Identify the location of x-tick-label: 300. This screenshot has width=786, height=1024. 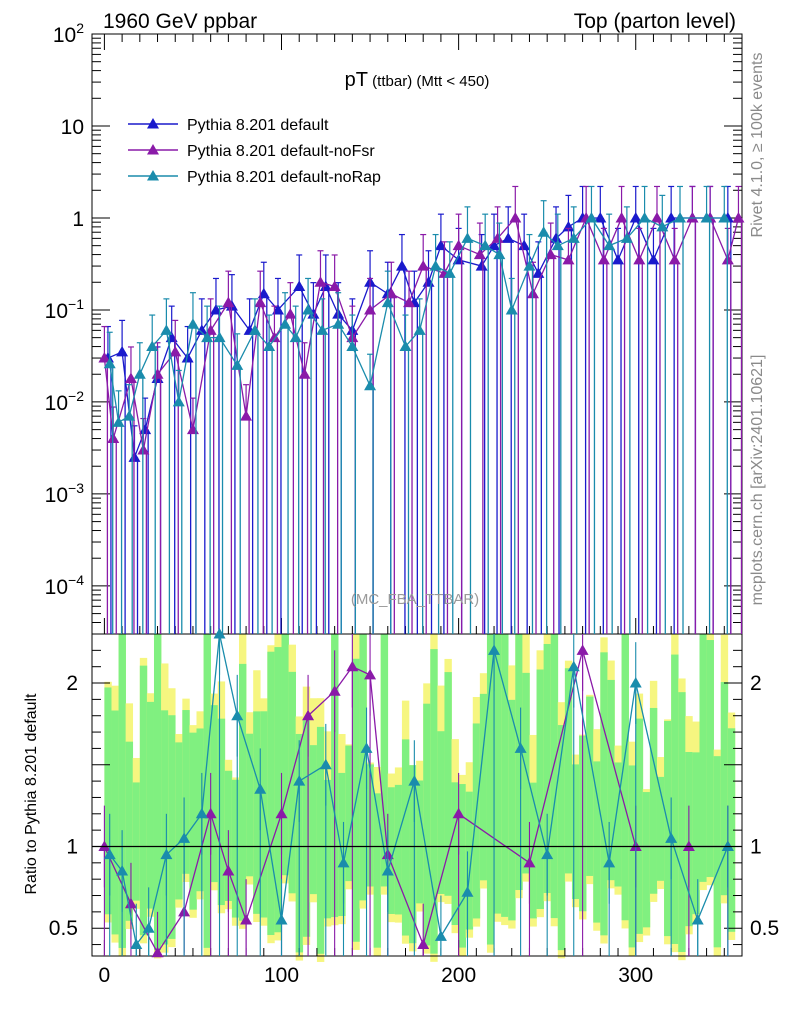
(635, 975).